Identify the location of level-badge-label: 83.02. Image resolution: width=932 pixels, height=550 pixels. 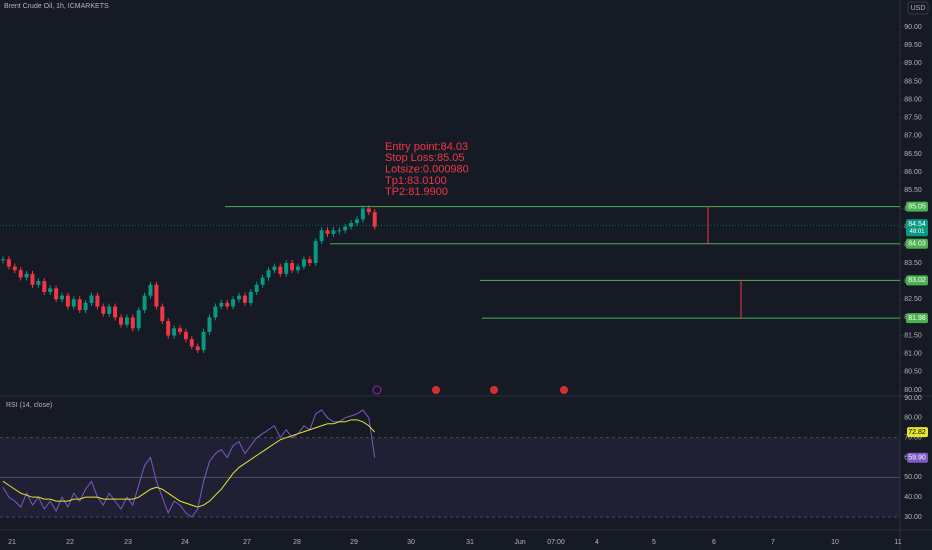
(917, 280).